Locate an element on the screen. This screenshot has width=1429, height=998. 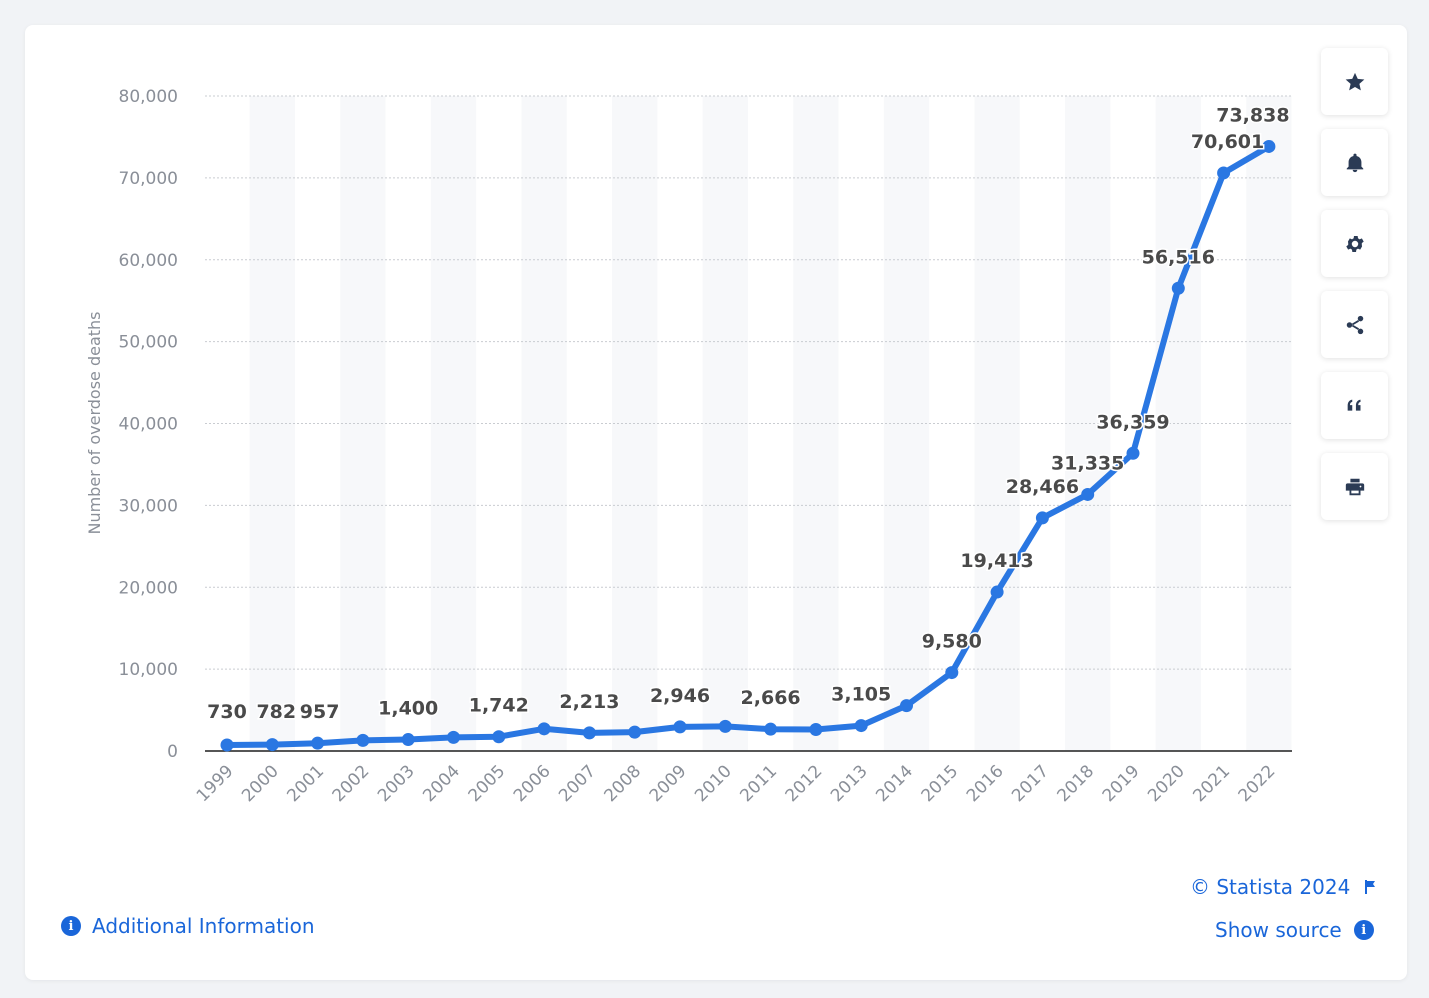
settings-button is located at coordinates (1354, 243).